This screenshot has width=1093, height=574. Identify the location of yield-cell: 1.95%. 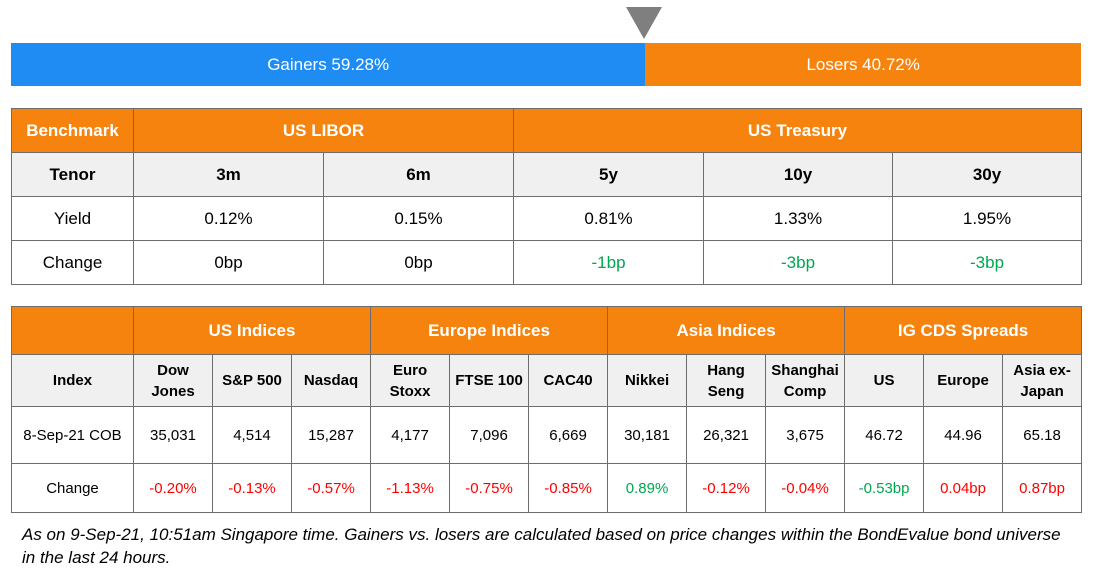
(987, 218).